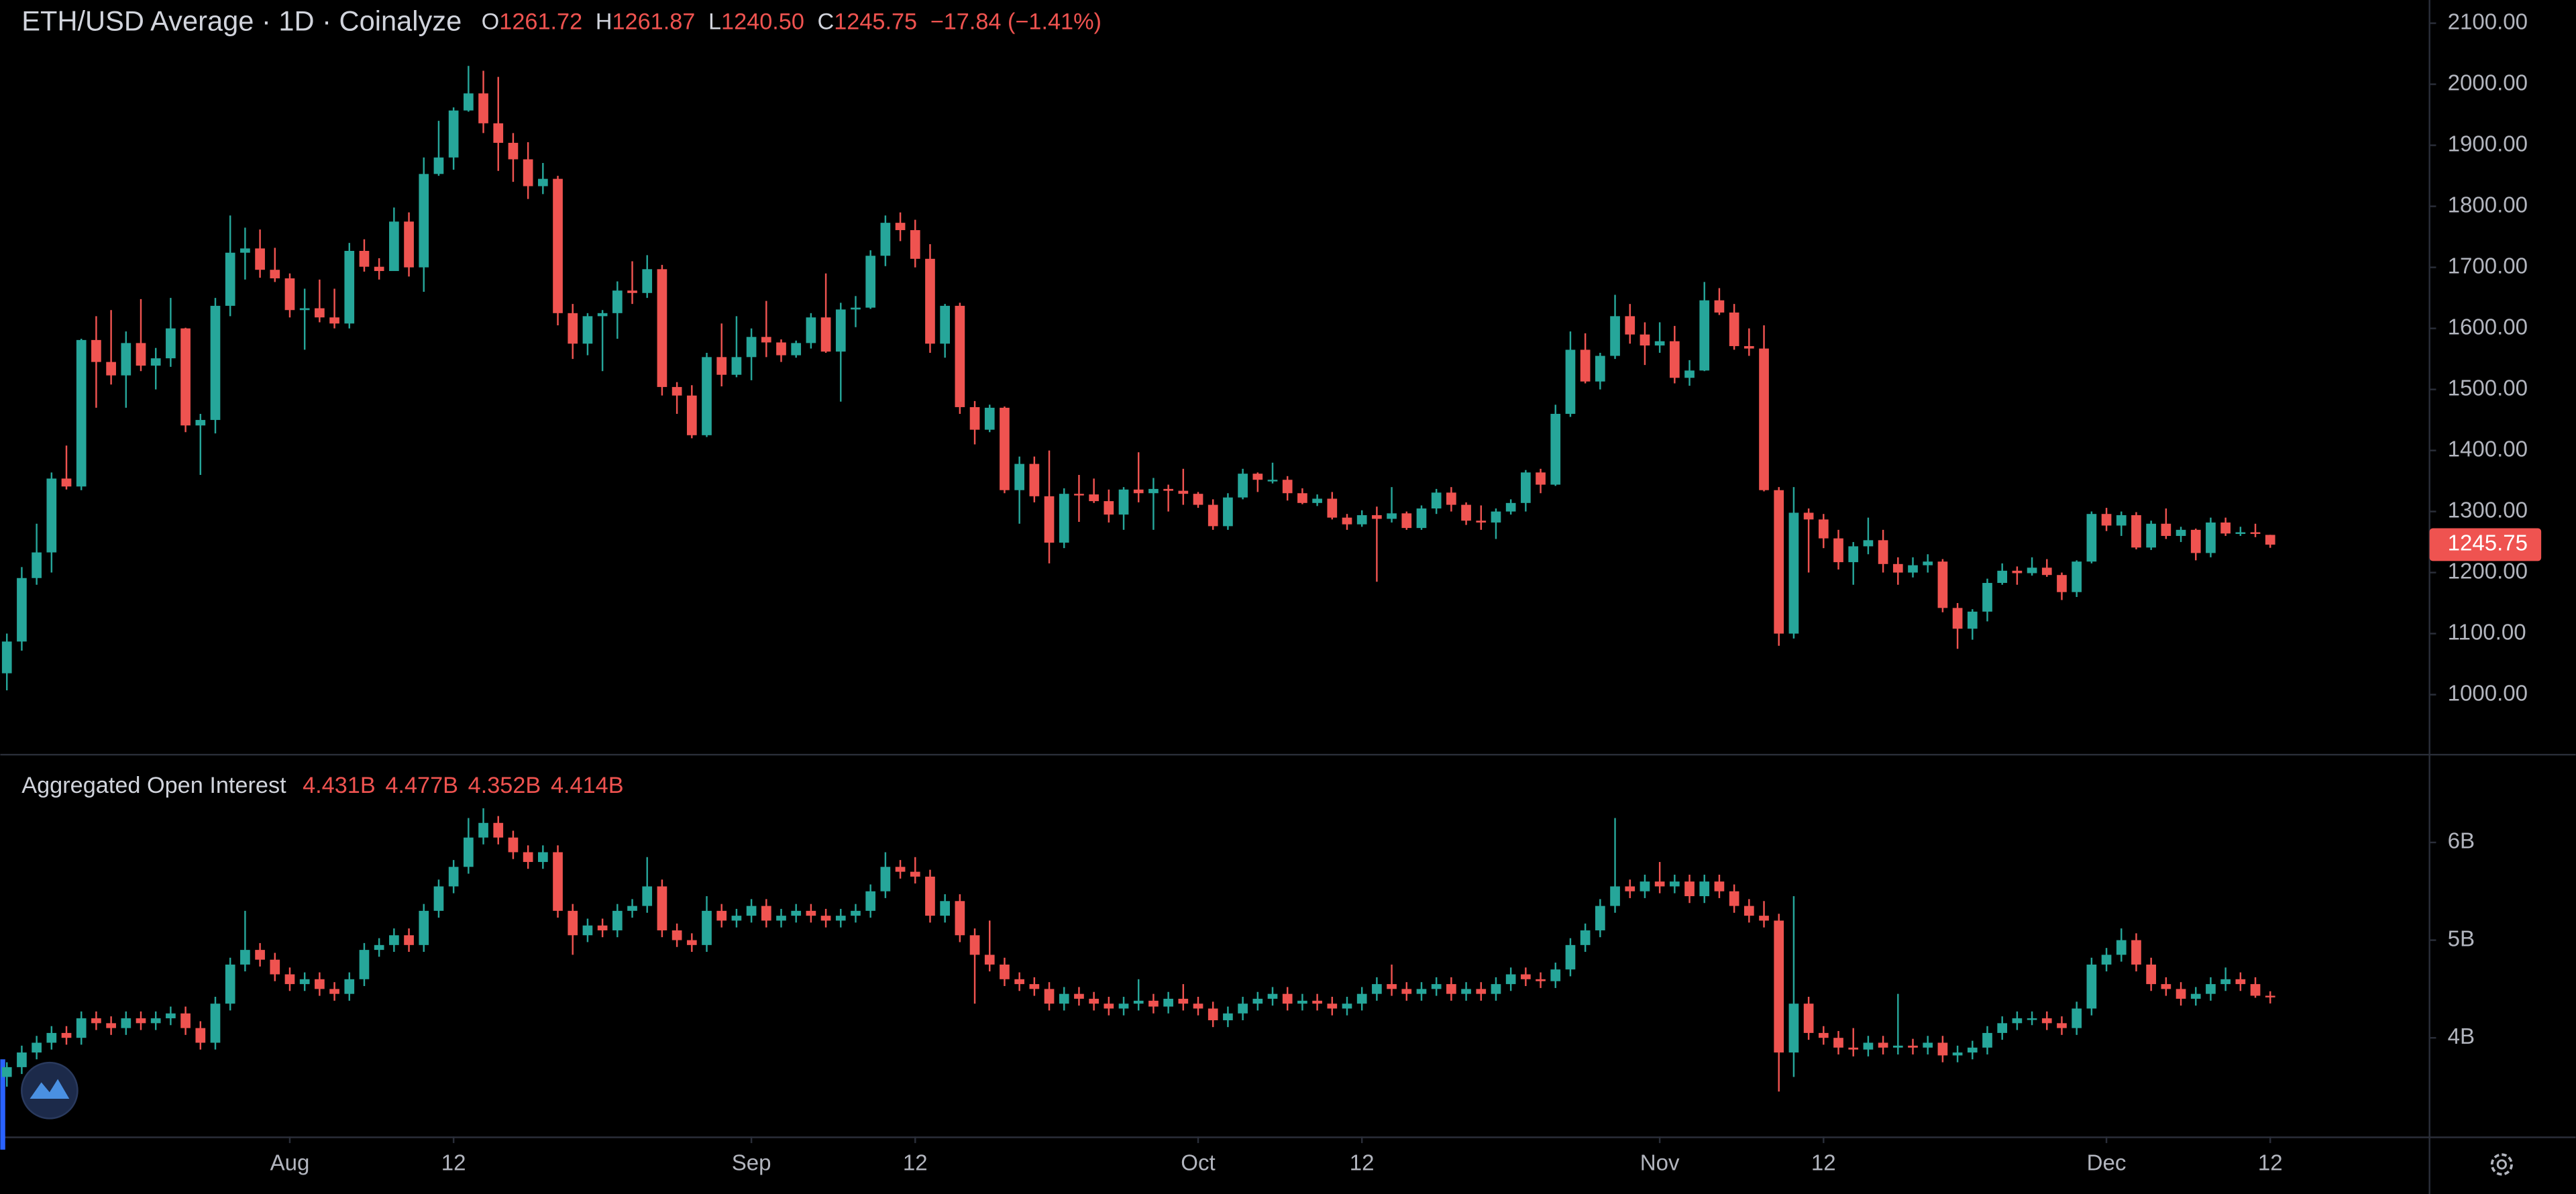  Describe the element at coordinates (2488, 21) in the screenshot. I see `y-tick-label: 2100.00` at that location.